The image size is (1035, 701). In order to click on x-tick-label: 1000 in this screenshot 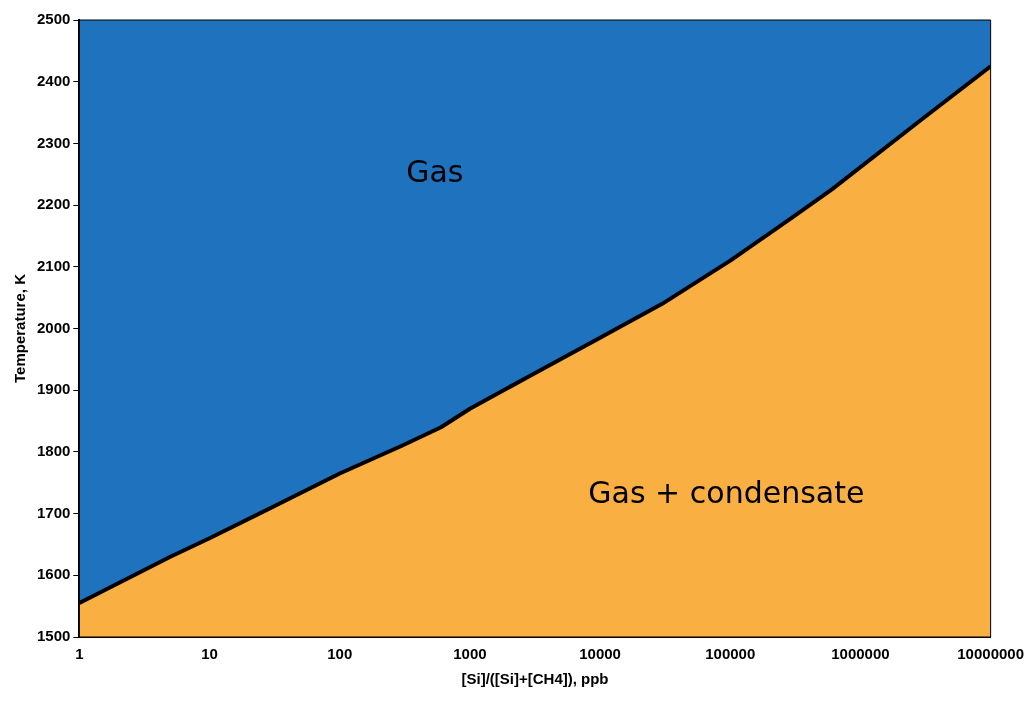, I will do `click(470, 654)`.